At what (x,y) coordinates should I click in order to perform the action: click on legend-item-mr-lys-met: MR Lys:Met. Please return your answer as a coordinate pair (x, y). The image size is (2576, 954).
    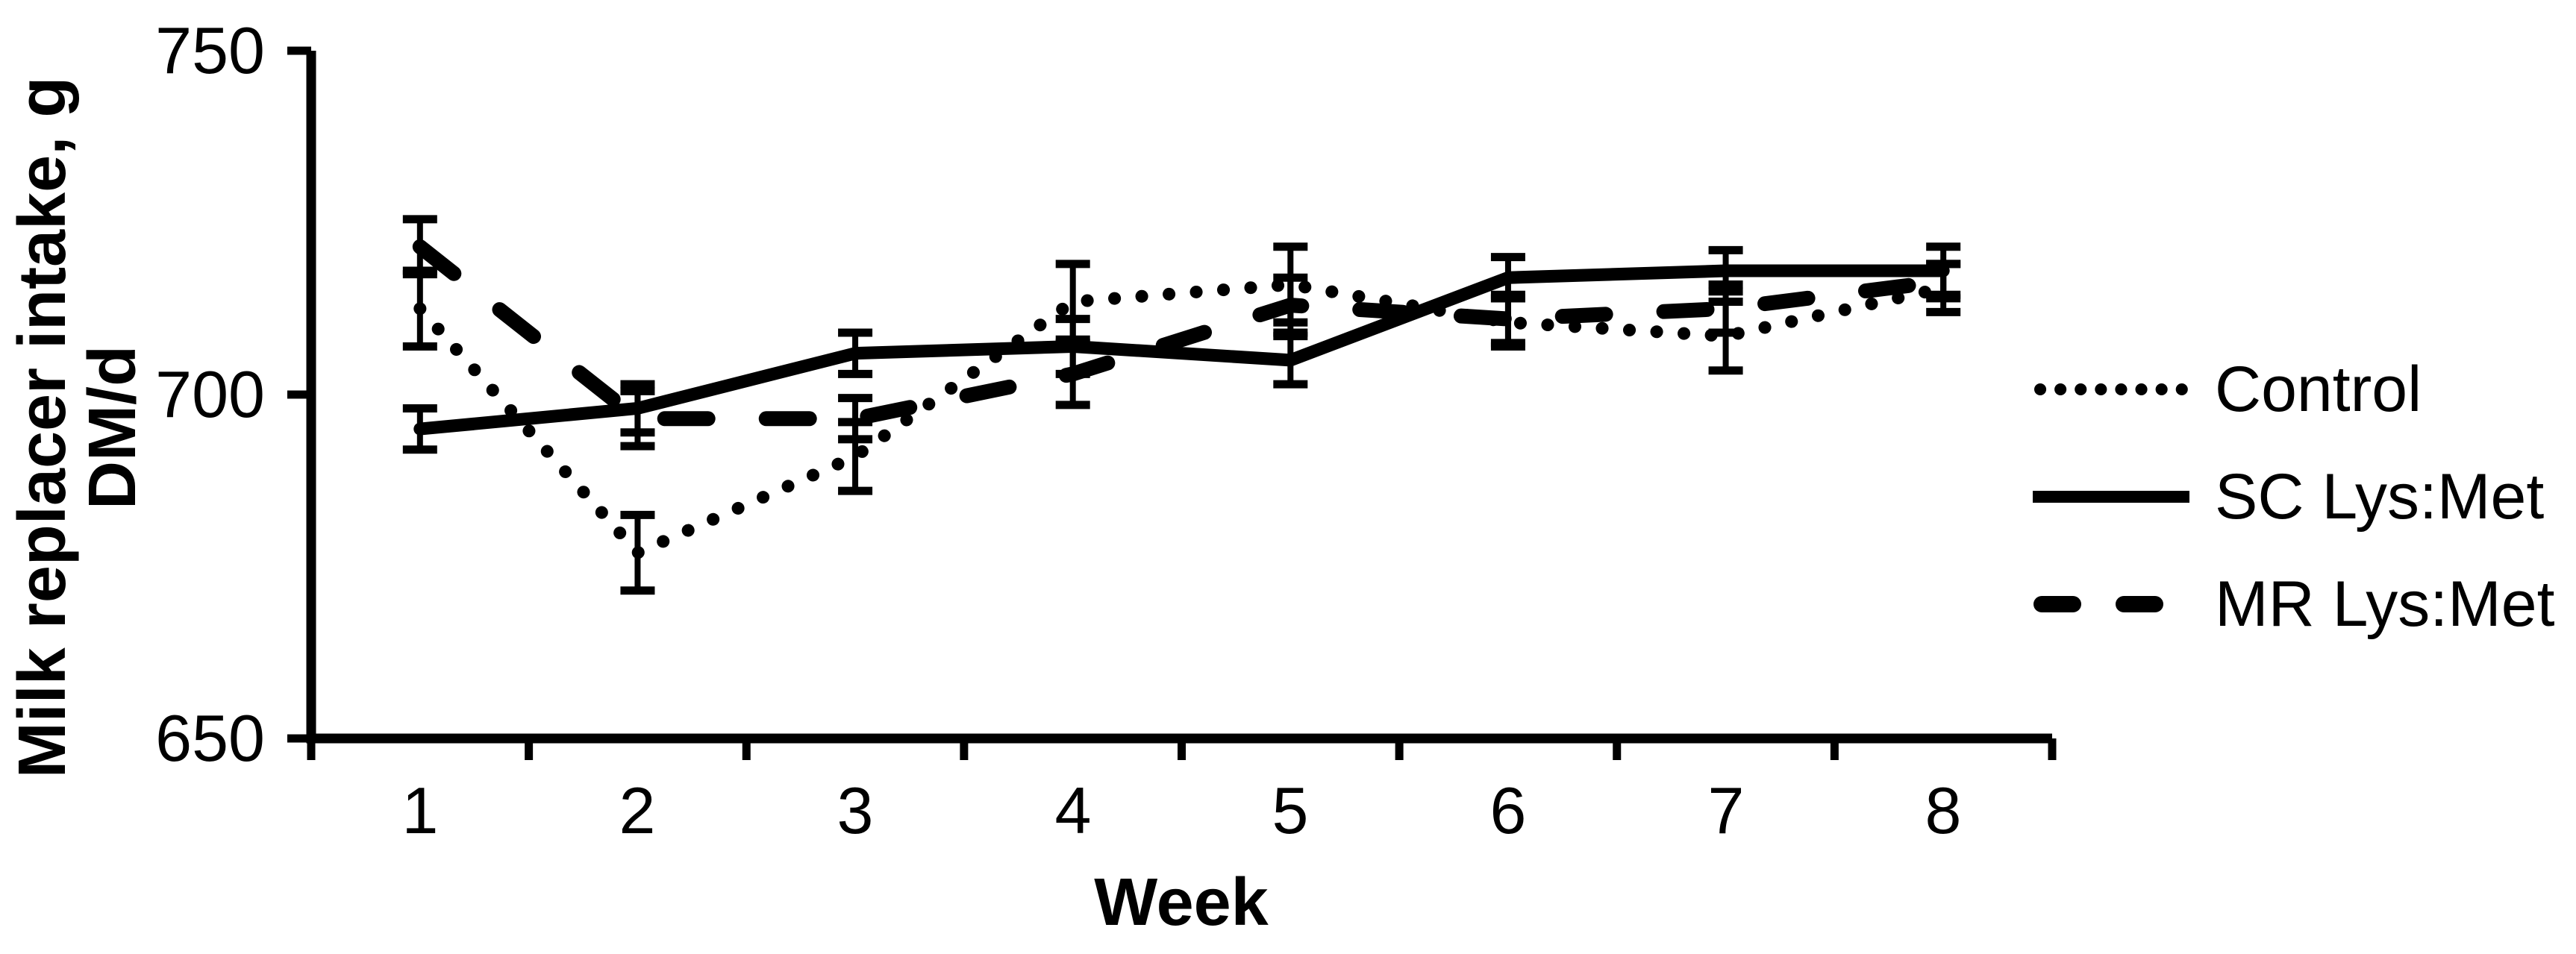
    Looking at the image, I should click on (2294, 604).